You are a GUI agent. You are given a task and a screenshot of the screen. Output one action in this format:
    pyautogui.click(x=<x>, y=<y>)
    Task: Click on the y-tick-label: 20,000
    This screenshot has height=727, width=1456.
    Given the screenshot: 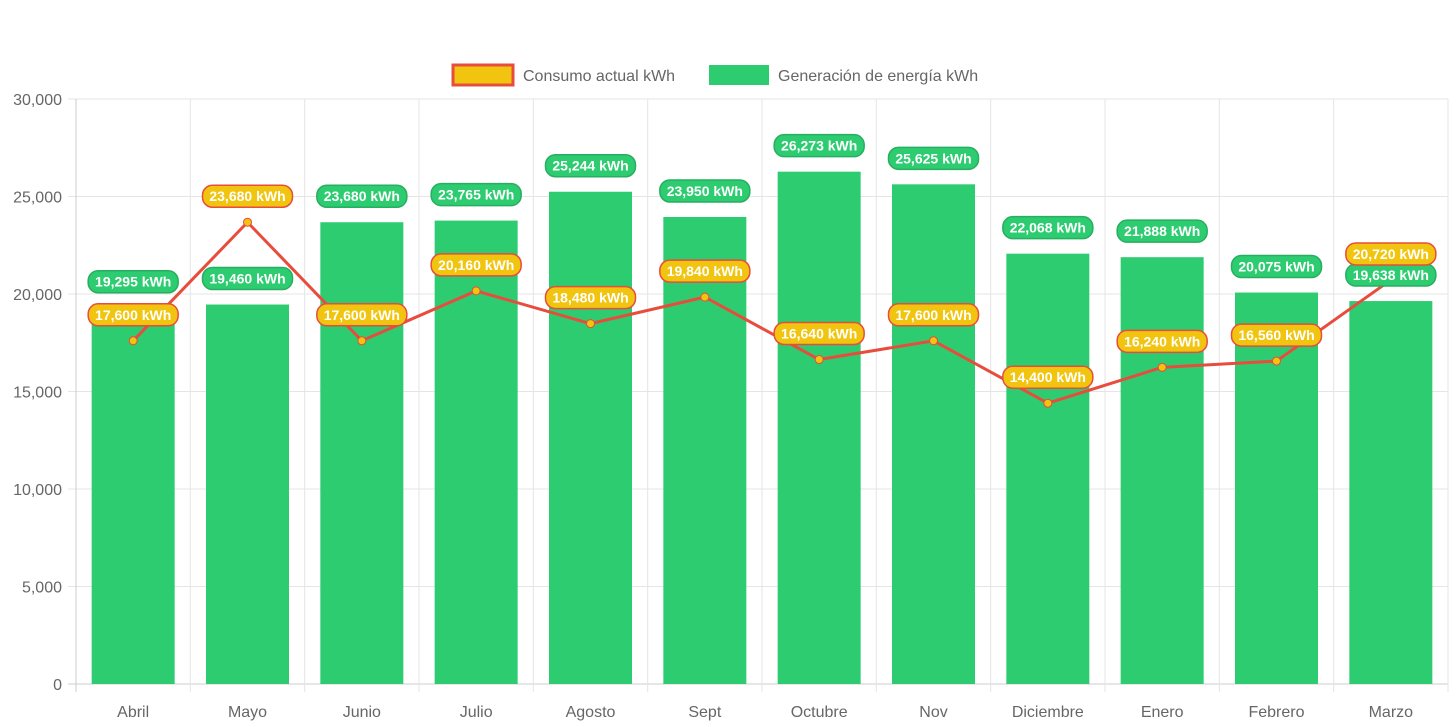 What is the action you would take?
    pyautogui.click(x=37, y=295)
    